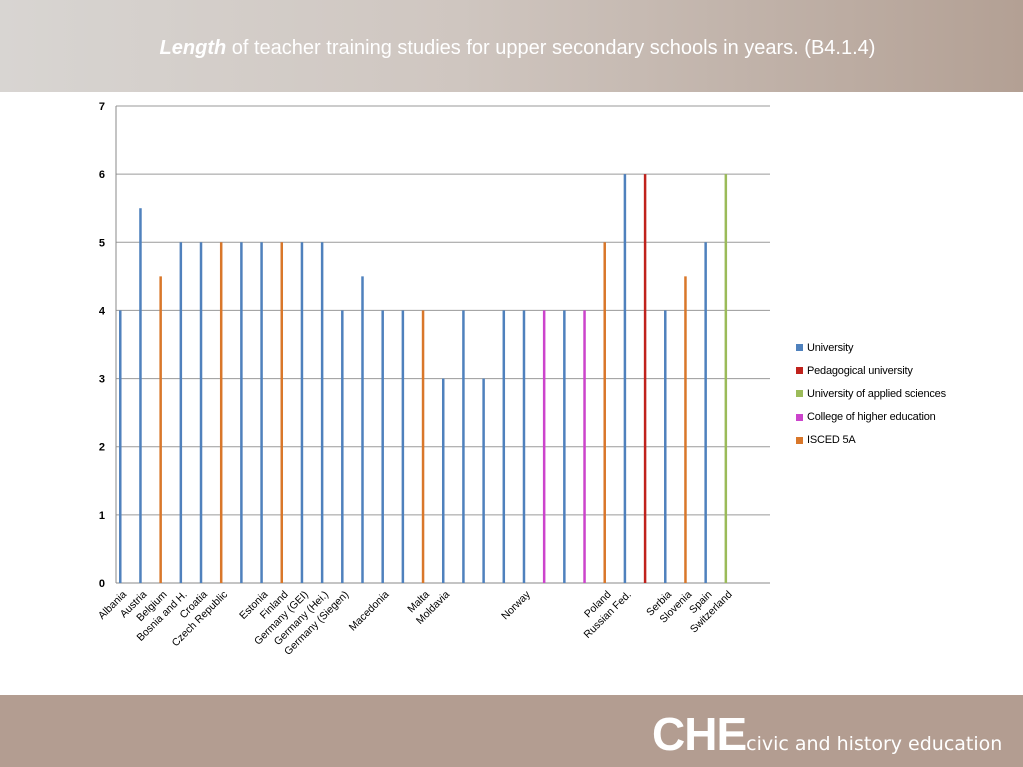 The image size is (1023, 767). I want to click on y-tick-label: 5, so click(102, 243).